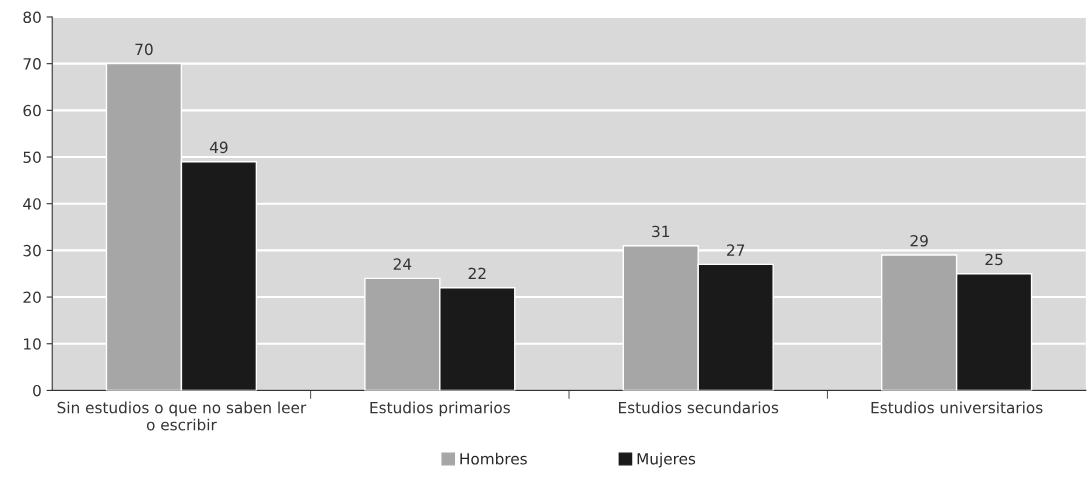 This screenshot has height=485, width=1088. I want to click on y-tick-label: 50, so click(32, 157).